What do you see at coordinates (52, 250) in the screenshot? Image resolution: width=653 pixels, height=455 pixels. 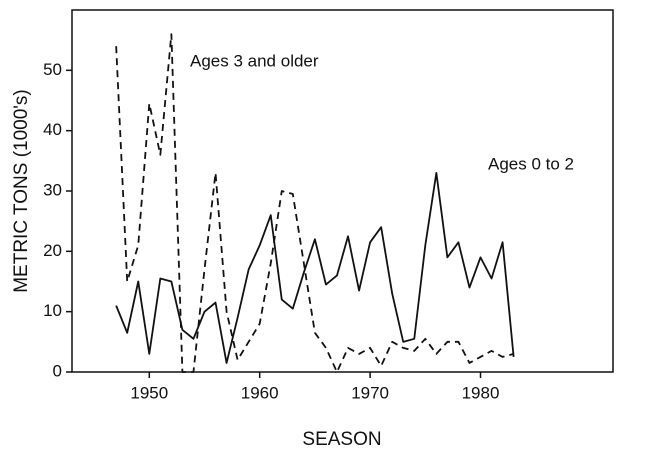 I see `y-tick-label: 20` at bounding box center [52, 250].